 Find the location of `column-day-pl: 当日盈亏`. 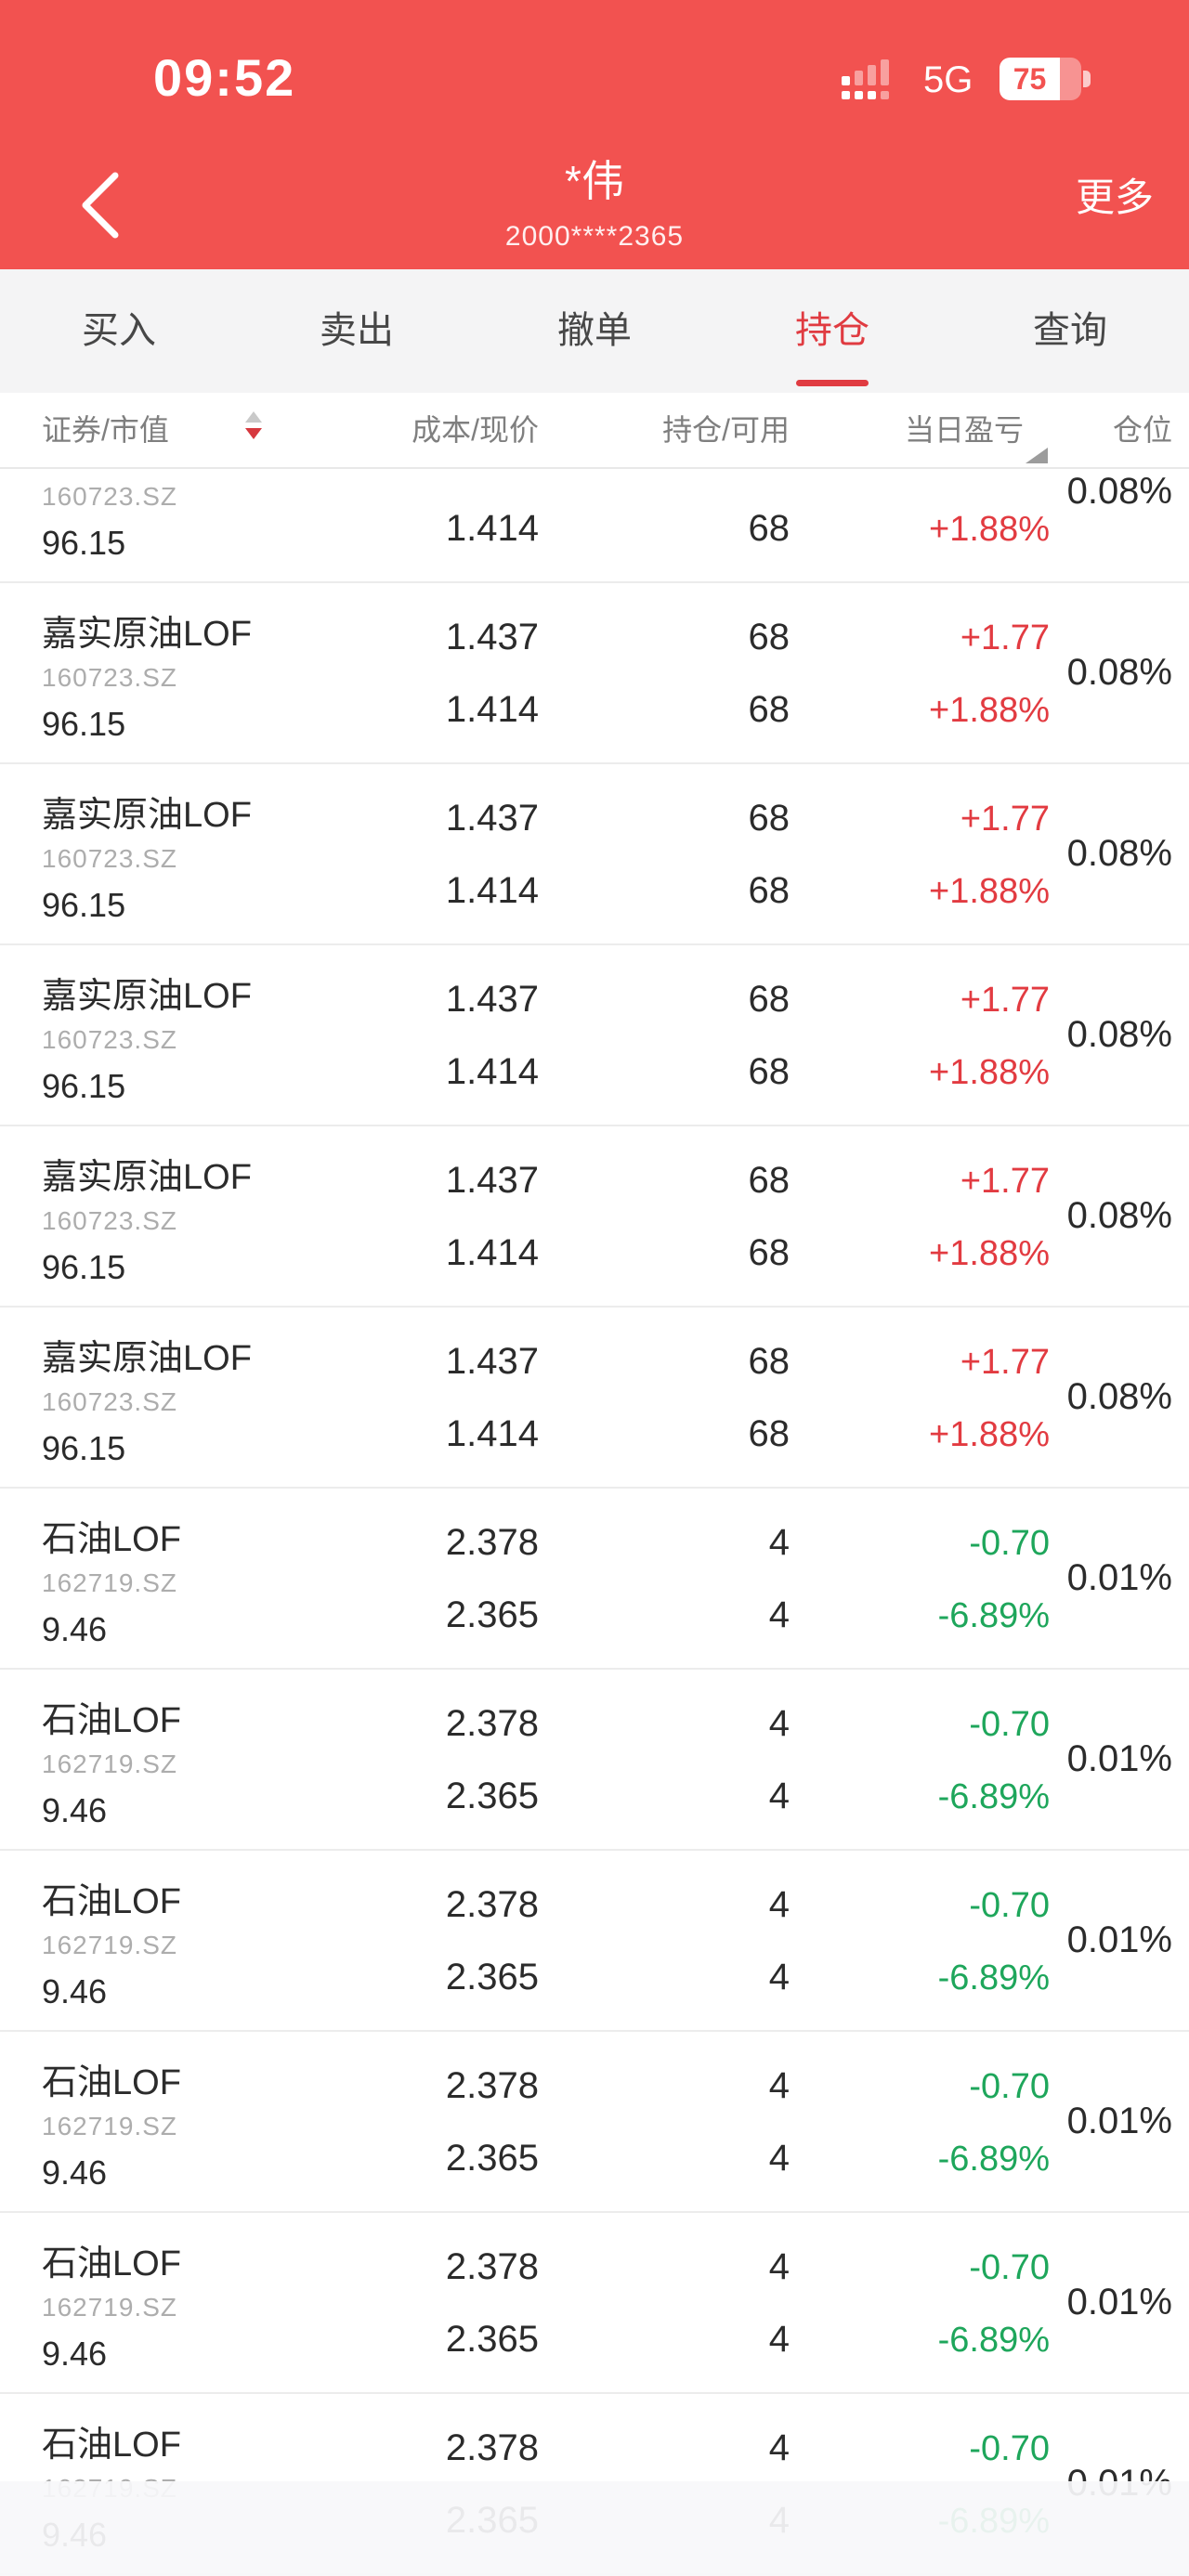

column-day-pl: 当日盈亏 is located at coordinates (964, 430).